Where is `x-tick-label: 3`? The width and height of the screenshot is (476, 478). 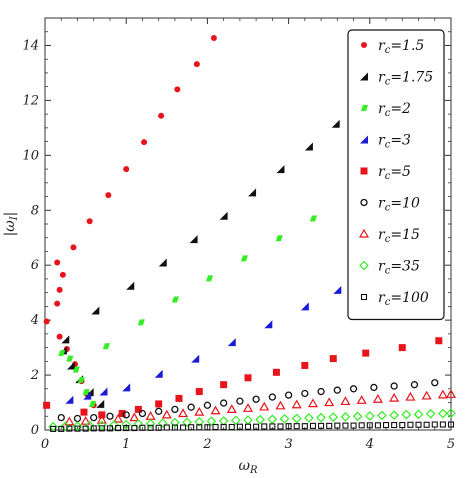
x-tick-label: 3 is located at coordinates (288, 444).